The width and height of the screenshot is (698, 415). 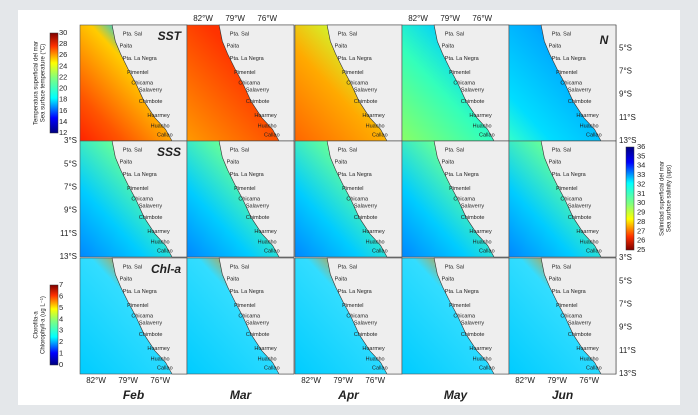 What do you see at coordinates (37, 83) in the screenshot?
I see `colorbar-title: Temperatura superficial del mar` at bounding box center [37, 83].